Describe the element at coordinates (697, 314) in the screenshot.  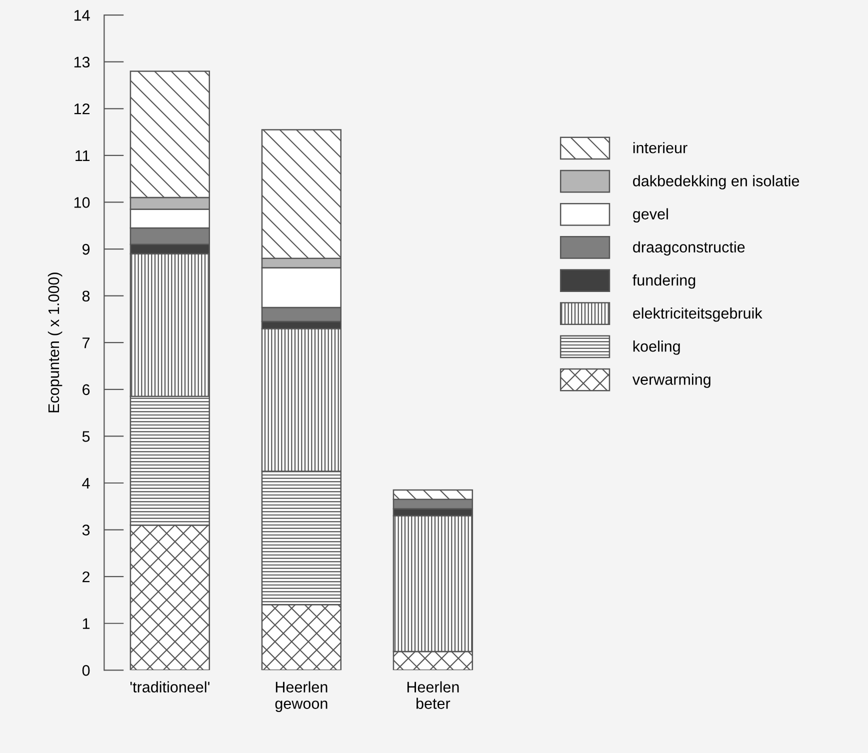
I see `legend-label: elektriciteitsgebruik` at that location.